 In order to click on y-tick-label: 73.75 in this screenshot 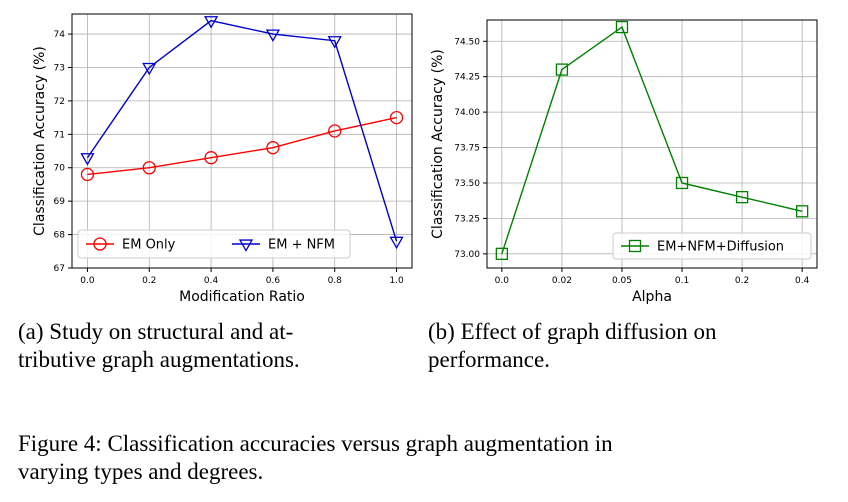, I will do `click(467, 149)`.